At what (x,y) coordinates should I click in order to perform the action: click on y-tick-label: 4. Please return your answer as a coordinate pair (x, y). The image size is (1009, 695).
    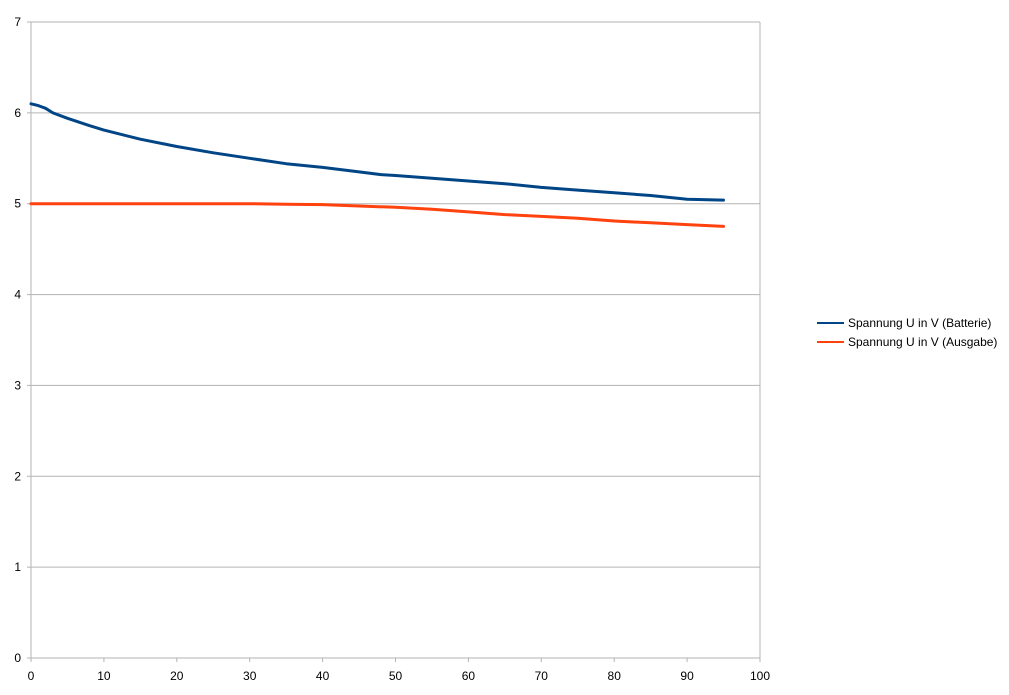
    Looking at the image, I should click on (17, 295).